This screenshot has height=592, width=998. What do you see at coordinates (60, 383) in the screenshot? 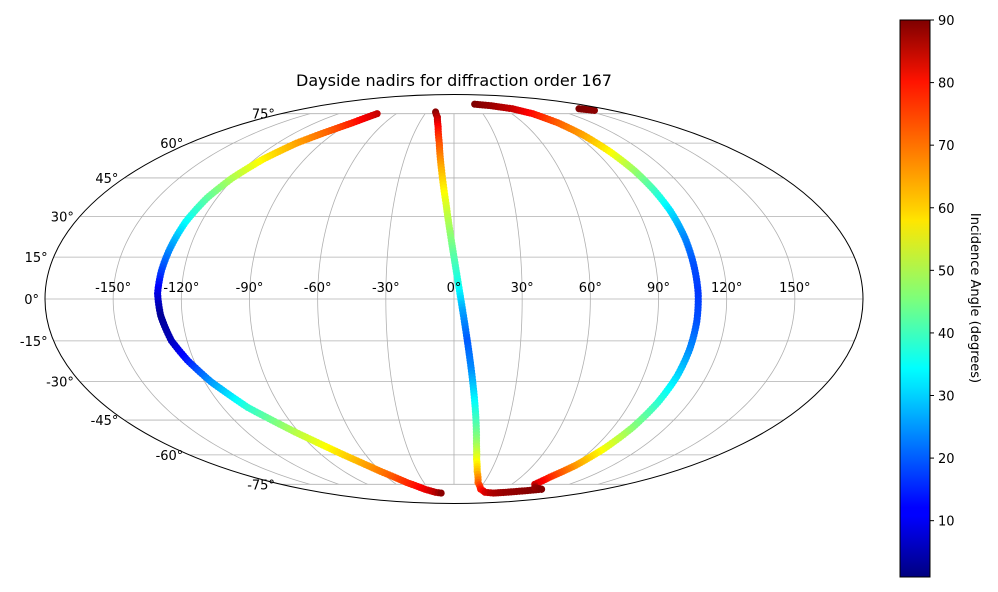
I see `latitude-tick-label: -30°` at bounding box center [60, 383].